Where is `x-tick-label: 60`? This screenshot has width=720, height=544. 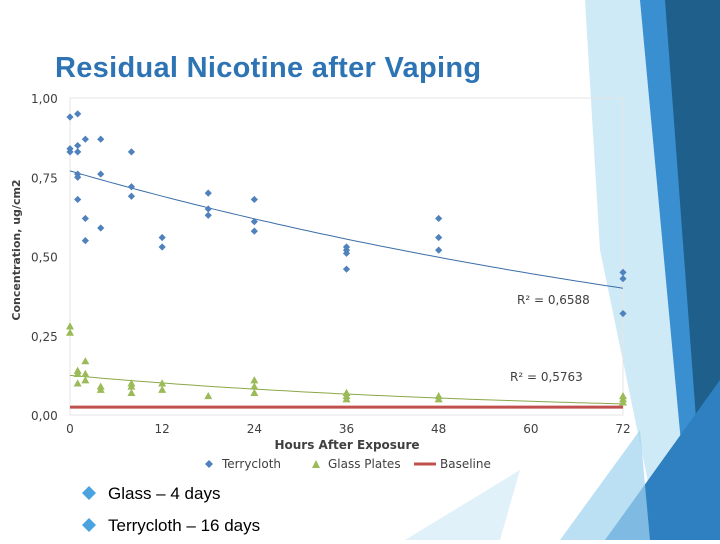 x-tick-label: 60 is located at coordinates (530, 429).